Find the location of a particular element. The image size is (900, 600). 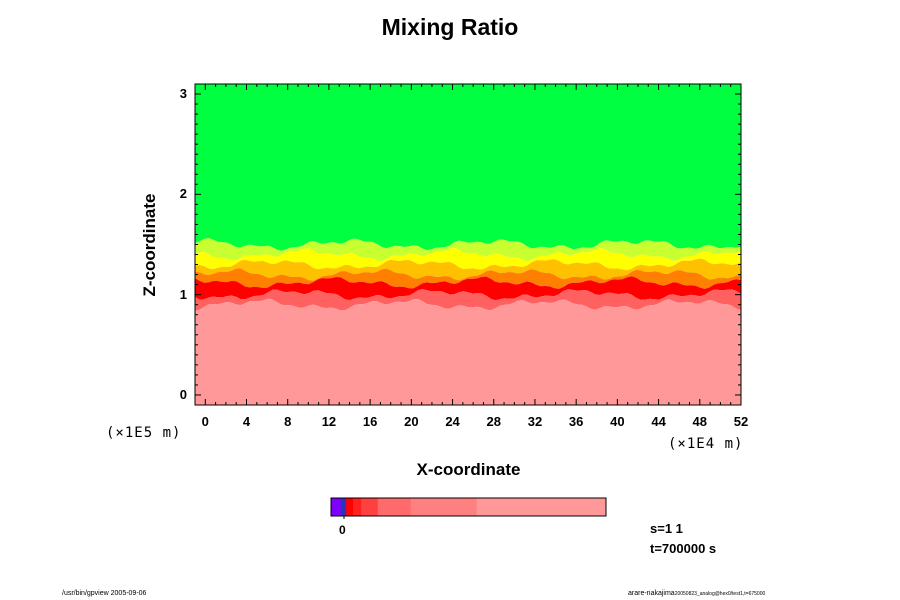

x-tick-label: 48 is located at coordinates (700, 421).